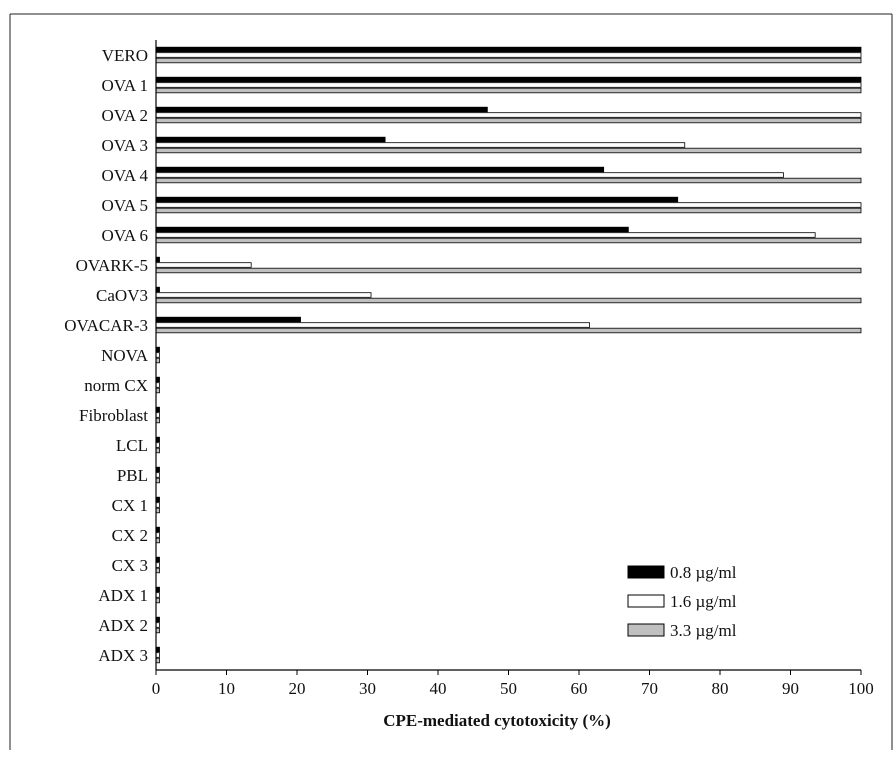  Describe the element at coordinates (861, 688) in the screenshot. I see `x-tick-label-100: 100` at that location.